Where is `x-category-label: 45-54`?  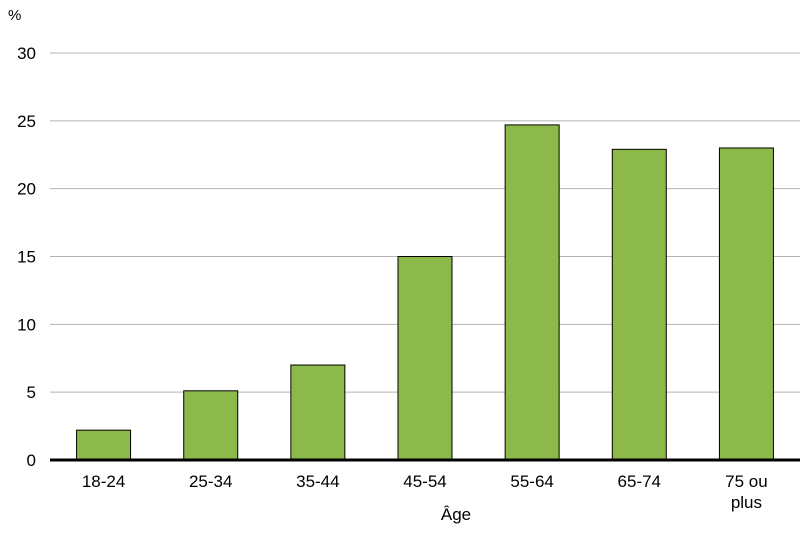
x-category-label: 45-54 is located at coordinates (424, 481).